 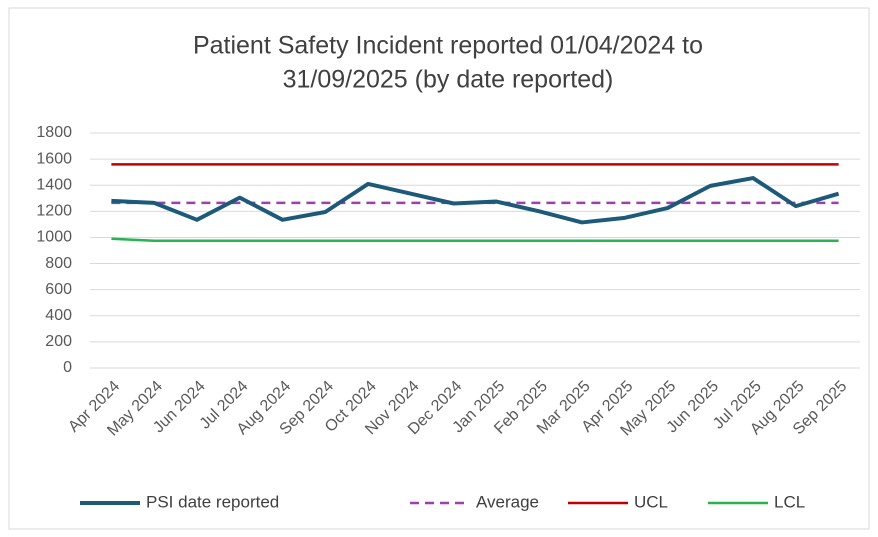 What do you see at coordinates (54, 211) in the screenshot?
I see `y-tick-label: 1200` at bounding box center [54, 211].